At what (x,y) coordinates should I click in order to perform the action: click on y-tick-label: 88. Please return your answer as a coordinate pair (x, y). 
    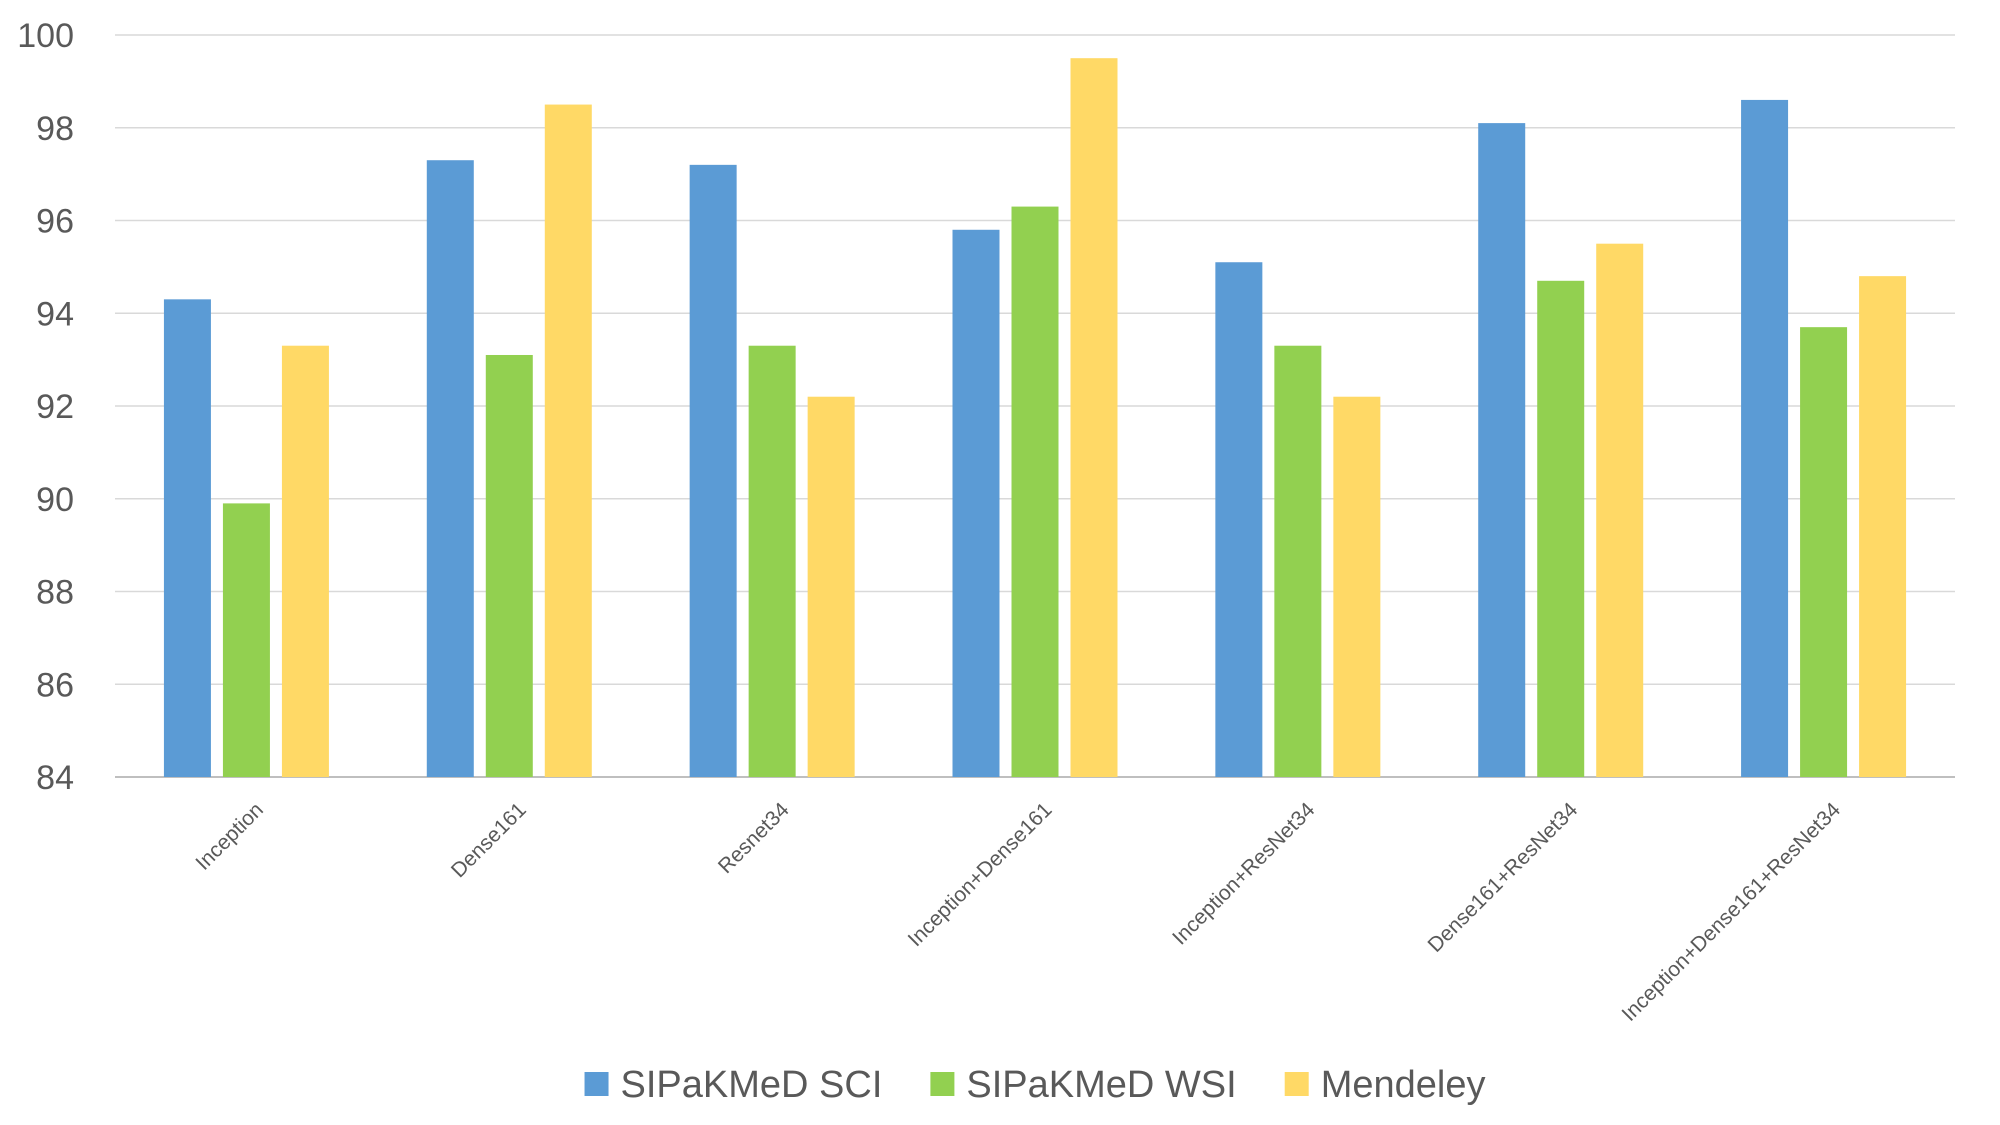
    Looking at the image, I should click on (55, 593).